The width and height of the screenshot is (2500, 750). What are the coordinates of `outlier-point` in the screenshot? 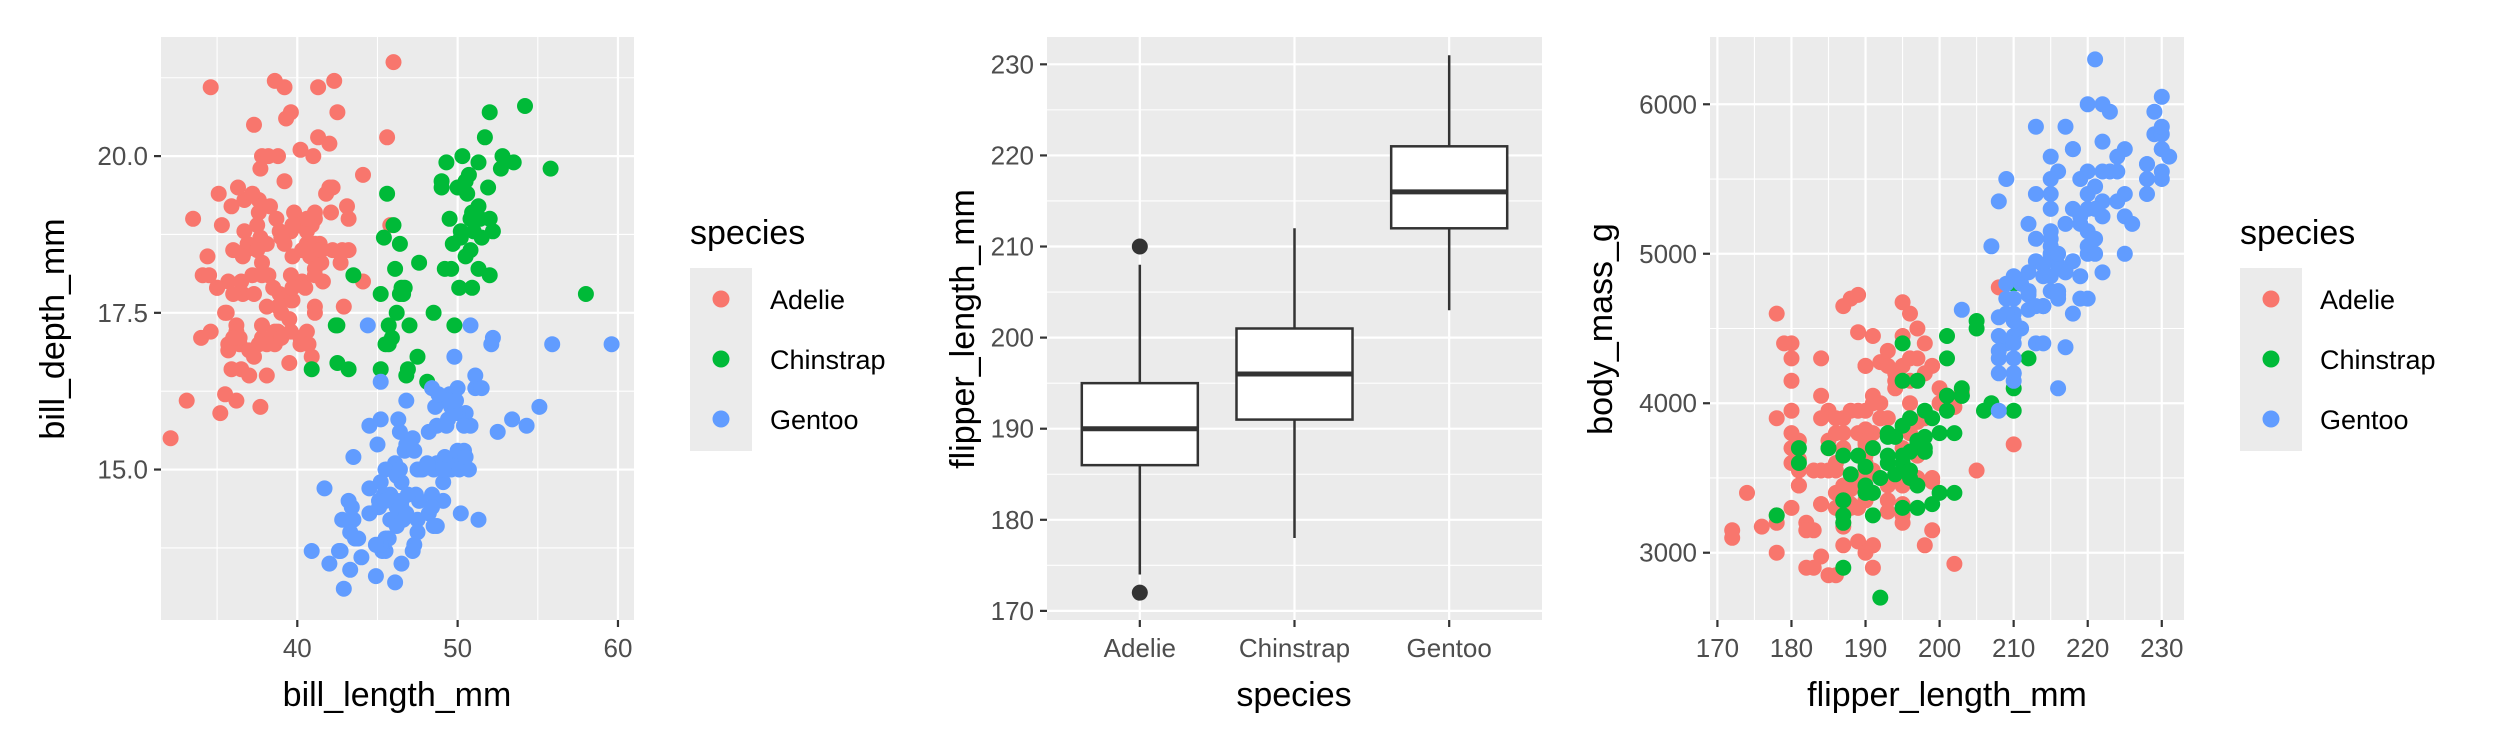 It's located at (1139, 592).